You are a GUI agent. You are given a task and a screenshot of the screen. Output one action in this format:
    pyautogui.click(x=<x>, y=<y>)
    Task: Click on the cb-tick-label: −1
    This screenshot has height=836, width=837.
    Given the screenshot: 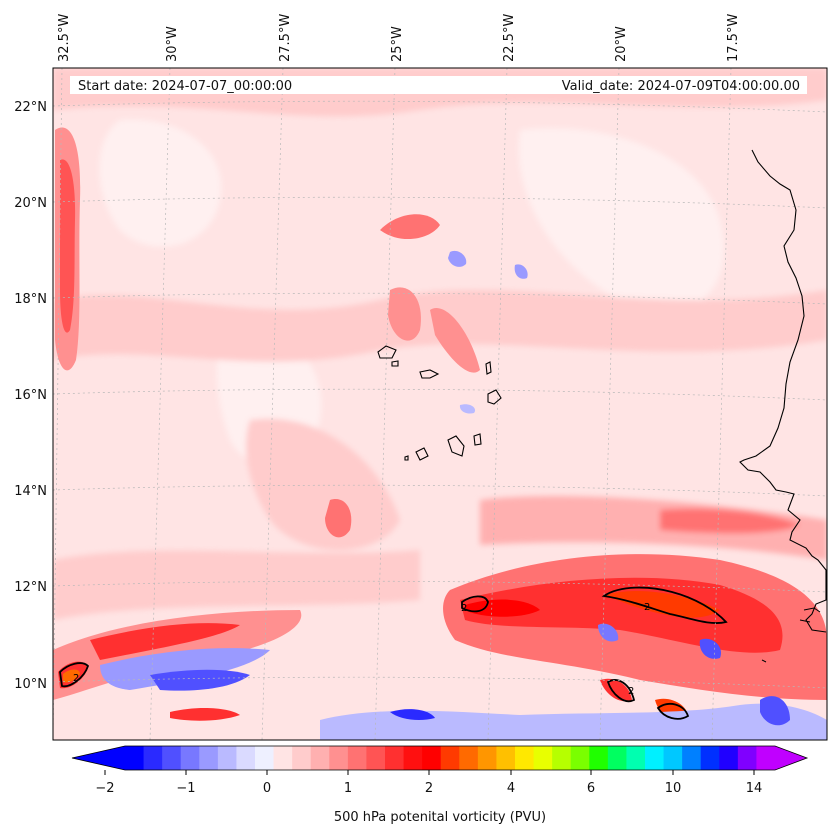 What is the action you would take?
    pyautogui.click(x=185, y=788)
    